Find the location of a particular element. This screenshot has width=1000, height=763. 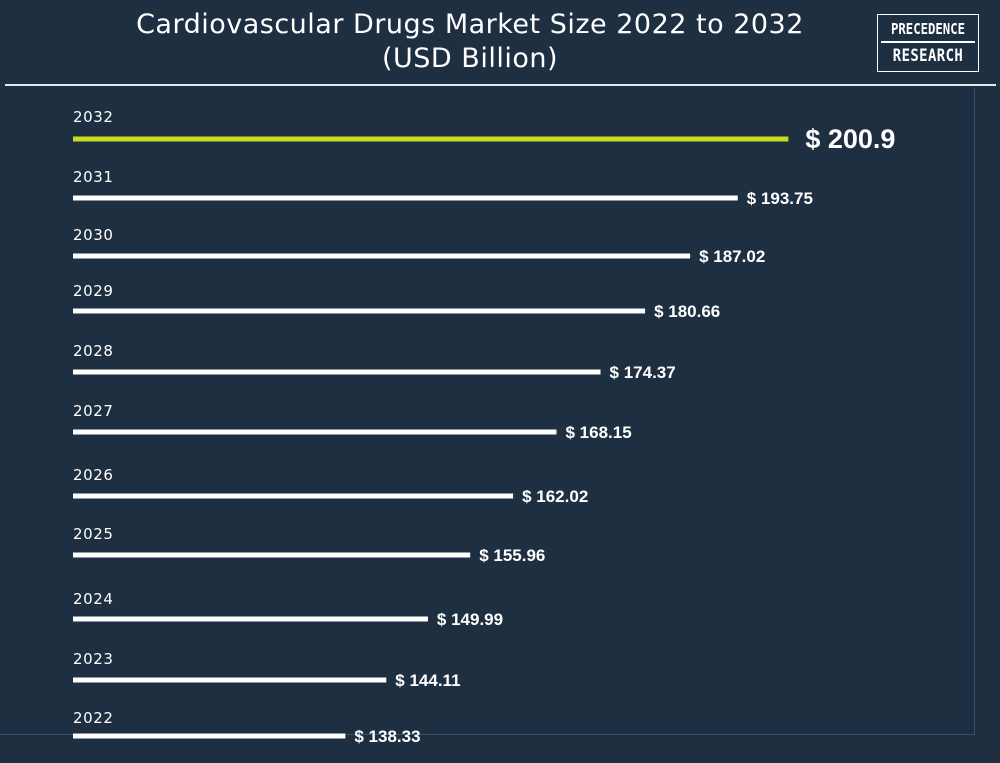

bar-2027 is located at coordinates (315, 432).